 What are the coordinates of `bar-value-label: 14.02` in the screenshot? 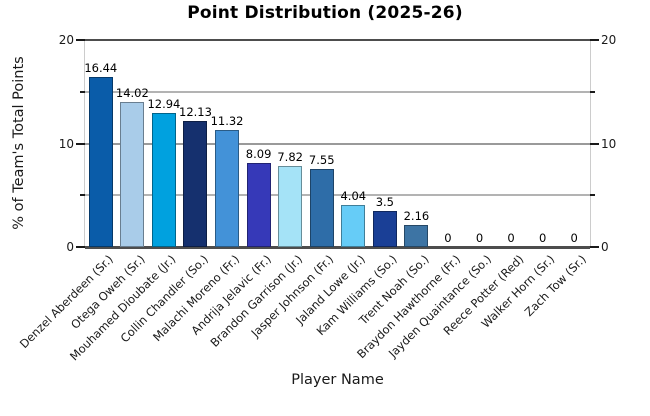 It's located at (132, 92).